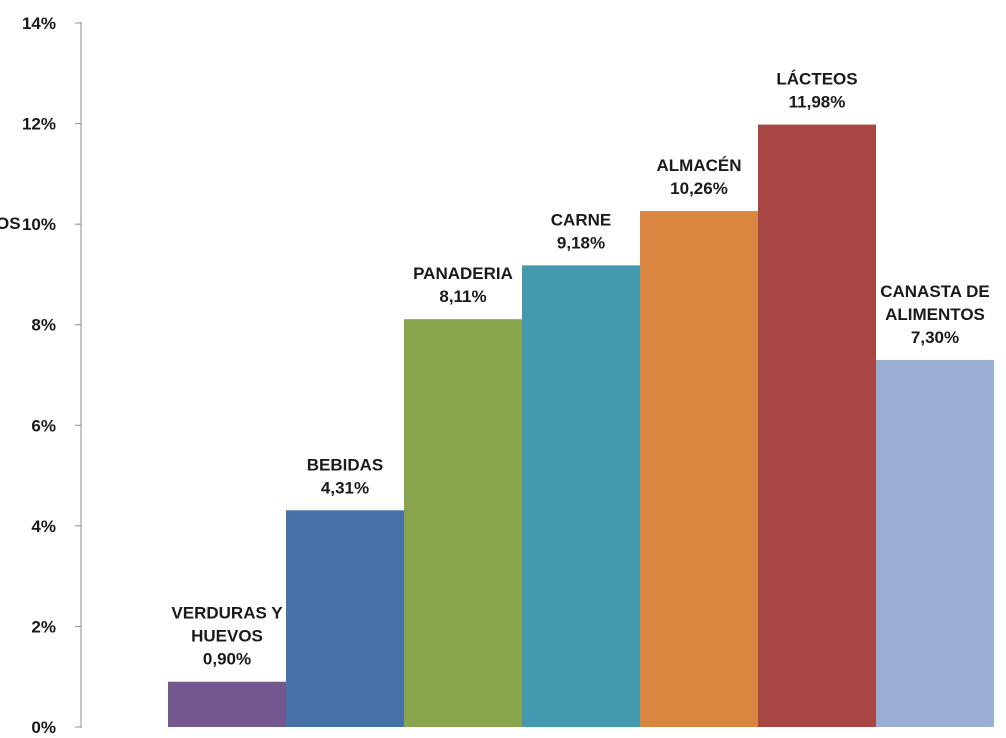 Image resolution: width=1006 pixels, height=738 pixels. What do you see at coordinates (43, 425) in the screenshot?
I see `y-tick-label: 6%` at bounding box center [43, 425].